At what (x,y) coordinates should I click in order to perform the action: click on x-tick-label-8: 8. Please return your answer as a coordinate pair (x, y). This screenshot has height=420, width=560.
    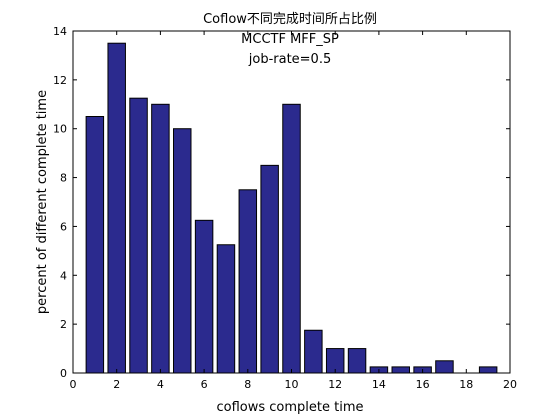
    Looking at the image, I should click on (247, 384).